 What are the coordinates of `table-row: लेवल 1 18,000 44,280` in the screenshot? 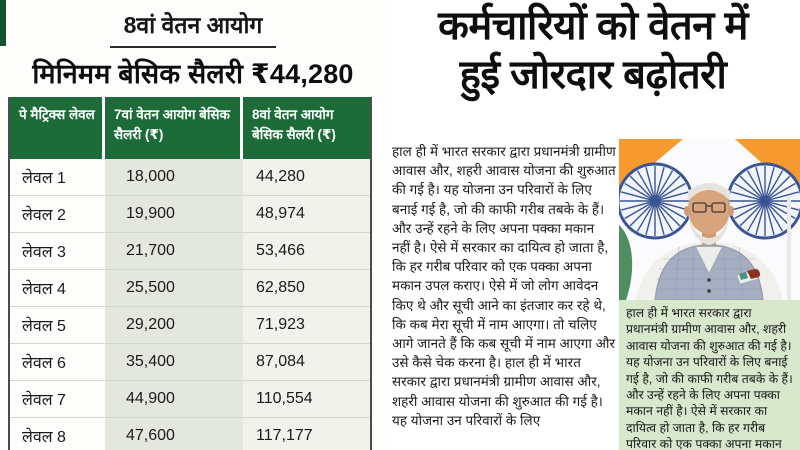 It's located at (190, 177).